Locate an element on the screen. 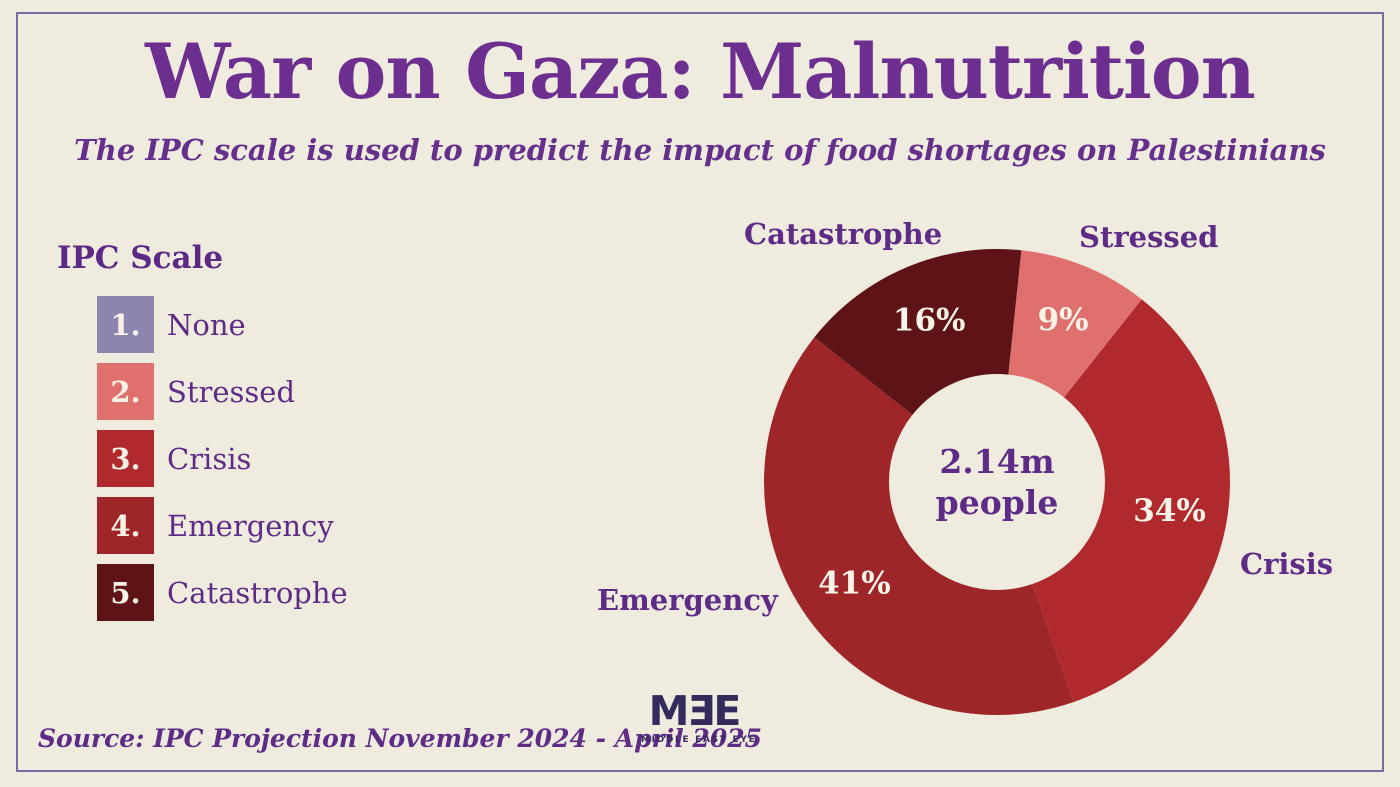  legend-label: Catastrophe is located at coordinates (257, 592).